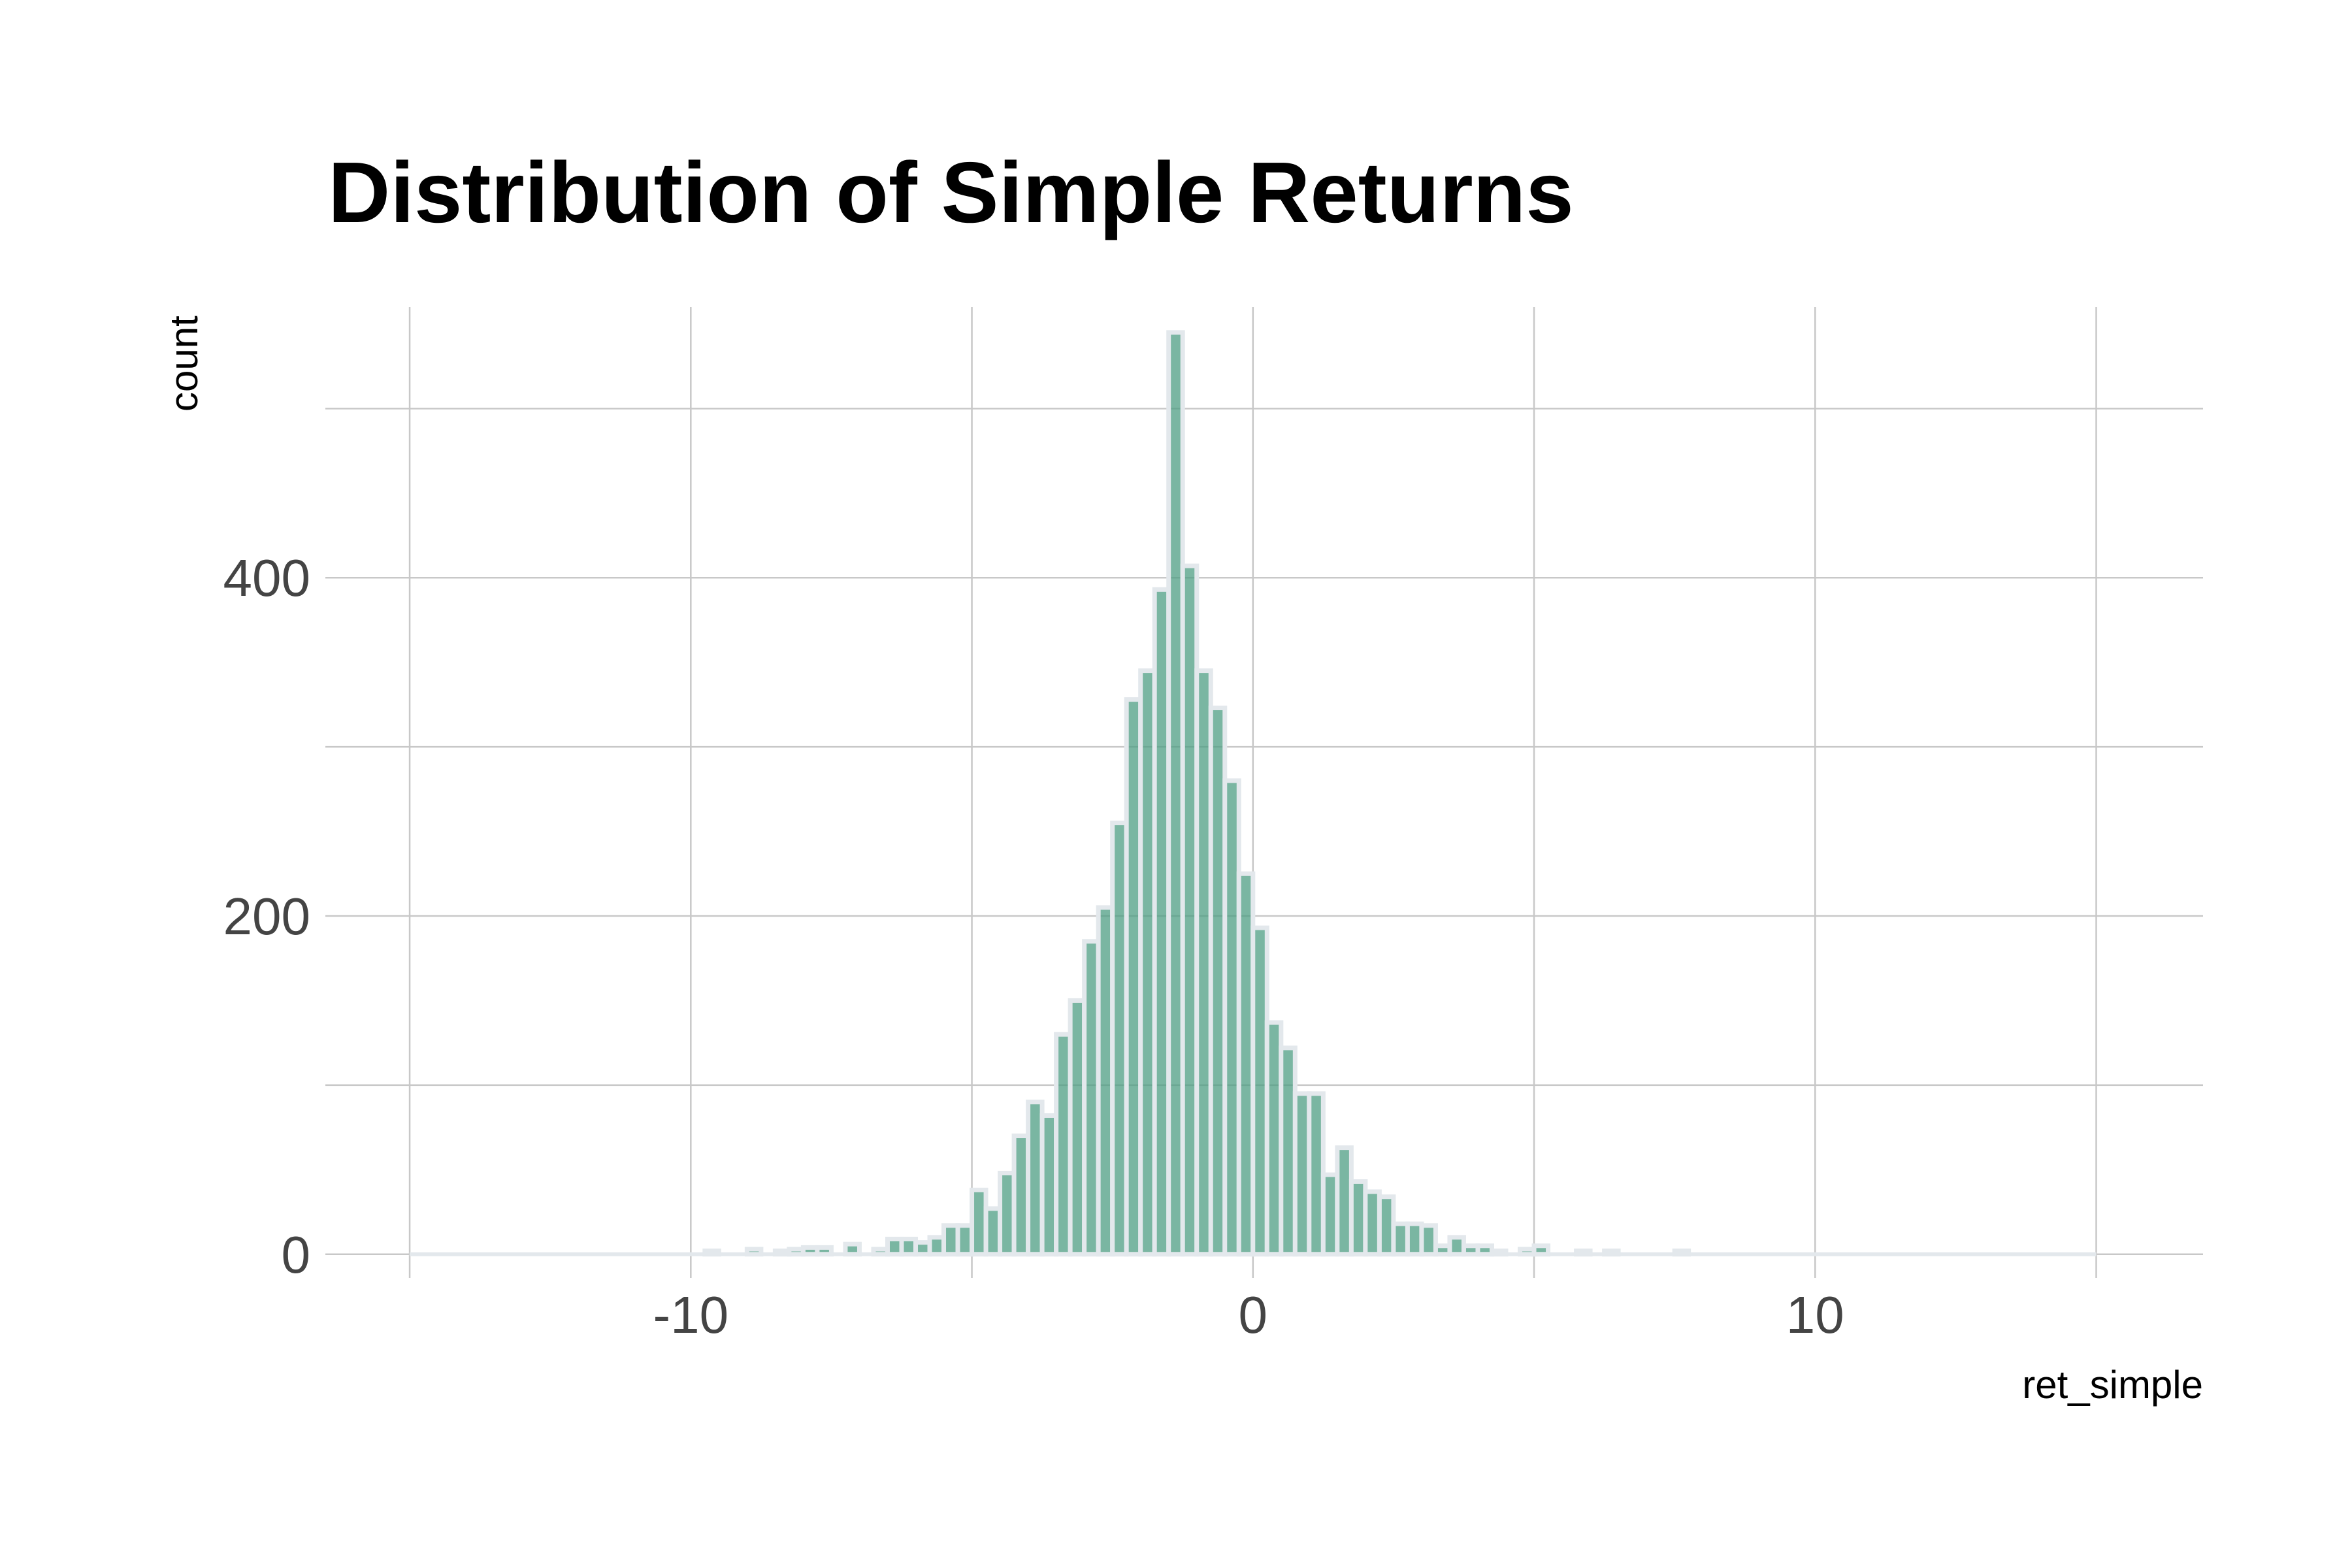  Describe the element at coordinates (1815, 1315) in the screenshot. I see `x-tick-label: 10` at that location.